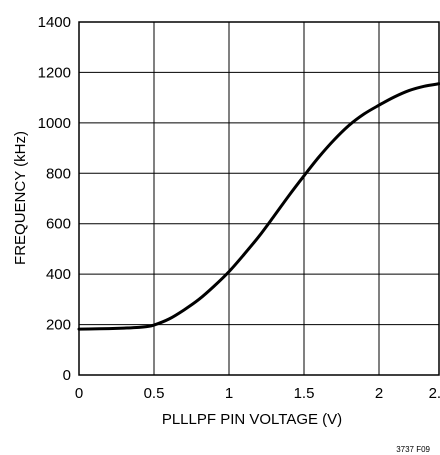  I want to click on x-tick-label: 1.5, so click(304, 393).